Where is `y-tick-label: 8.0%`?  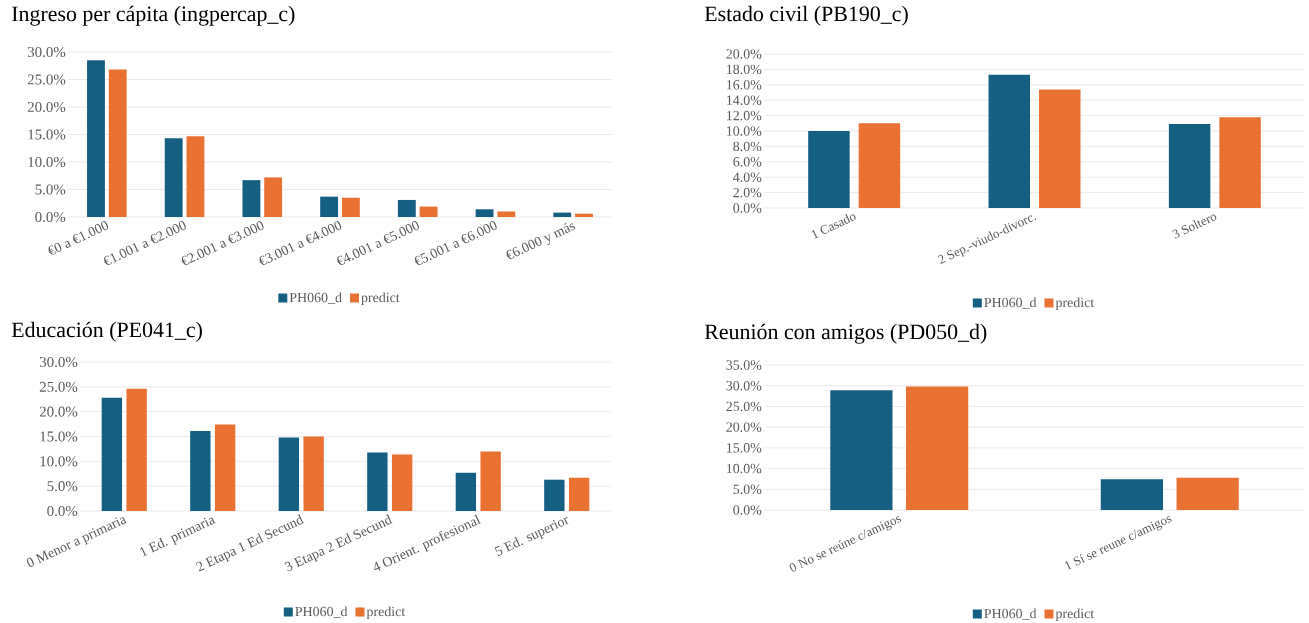
y-tick-label: 8.0% is located at coordinates (747, 146).